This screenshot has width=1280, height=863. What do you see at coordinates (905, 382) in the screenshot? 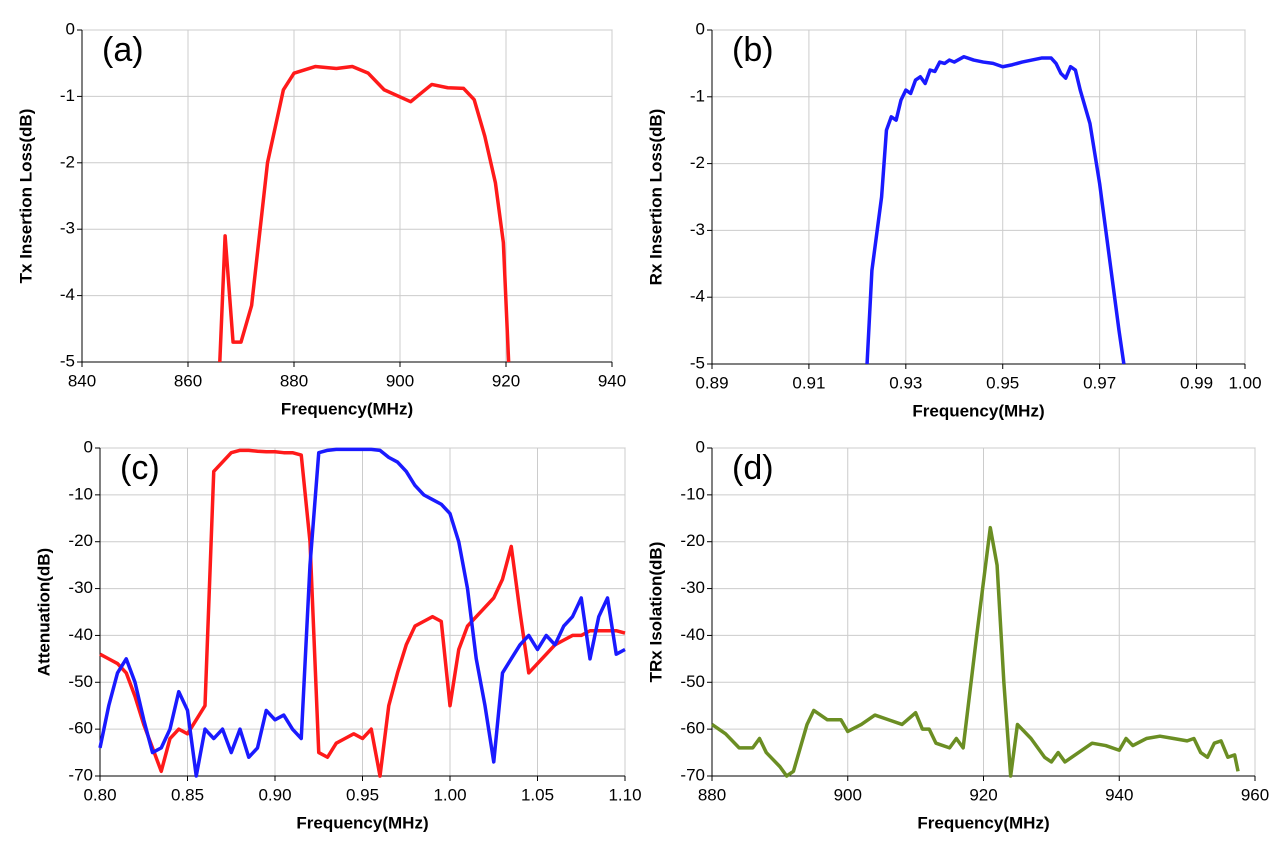
I see `x-tick-label: 0.93` at bounding box center [905, 382].